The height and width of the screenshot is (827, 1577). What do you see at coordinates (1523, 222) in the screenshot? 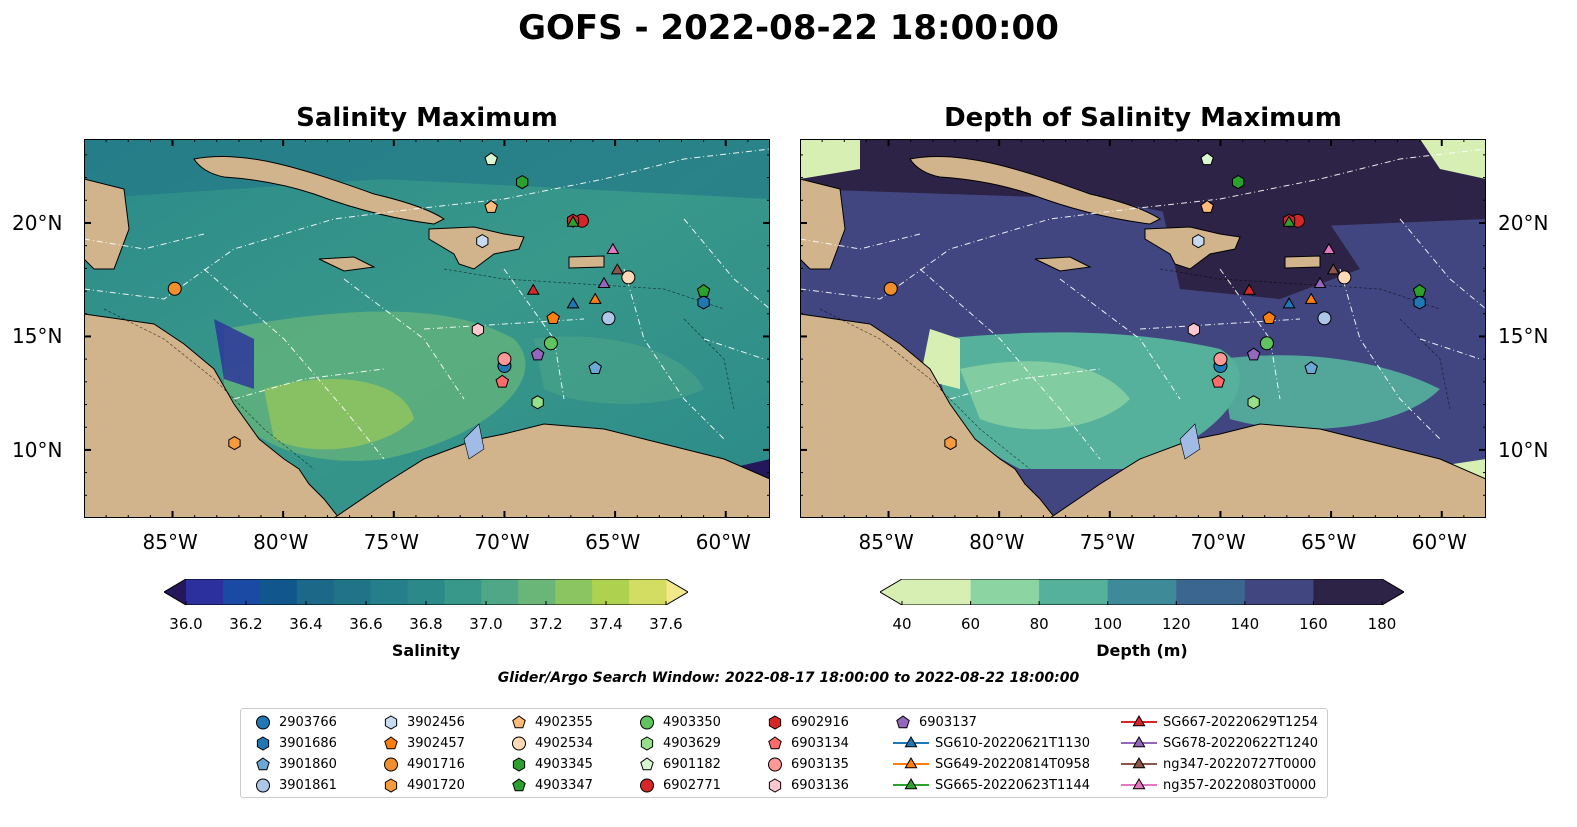
I see `lat-label-right: 20°N` at bounding box center [1523, 222].